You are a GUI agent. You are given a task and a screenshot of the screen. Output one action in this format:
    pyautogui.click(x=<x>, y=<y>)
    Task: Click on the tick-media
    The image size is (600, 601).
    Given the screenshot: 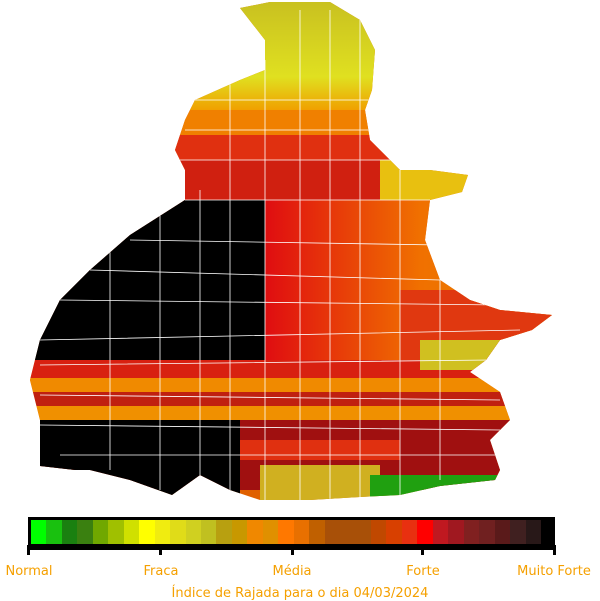 What is the action you would take?
    pyautogui.click(x=292, y=550)
    